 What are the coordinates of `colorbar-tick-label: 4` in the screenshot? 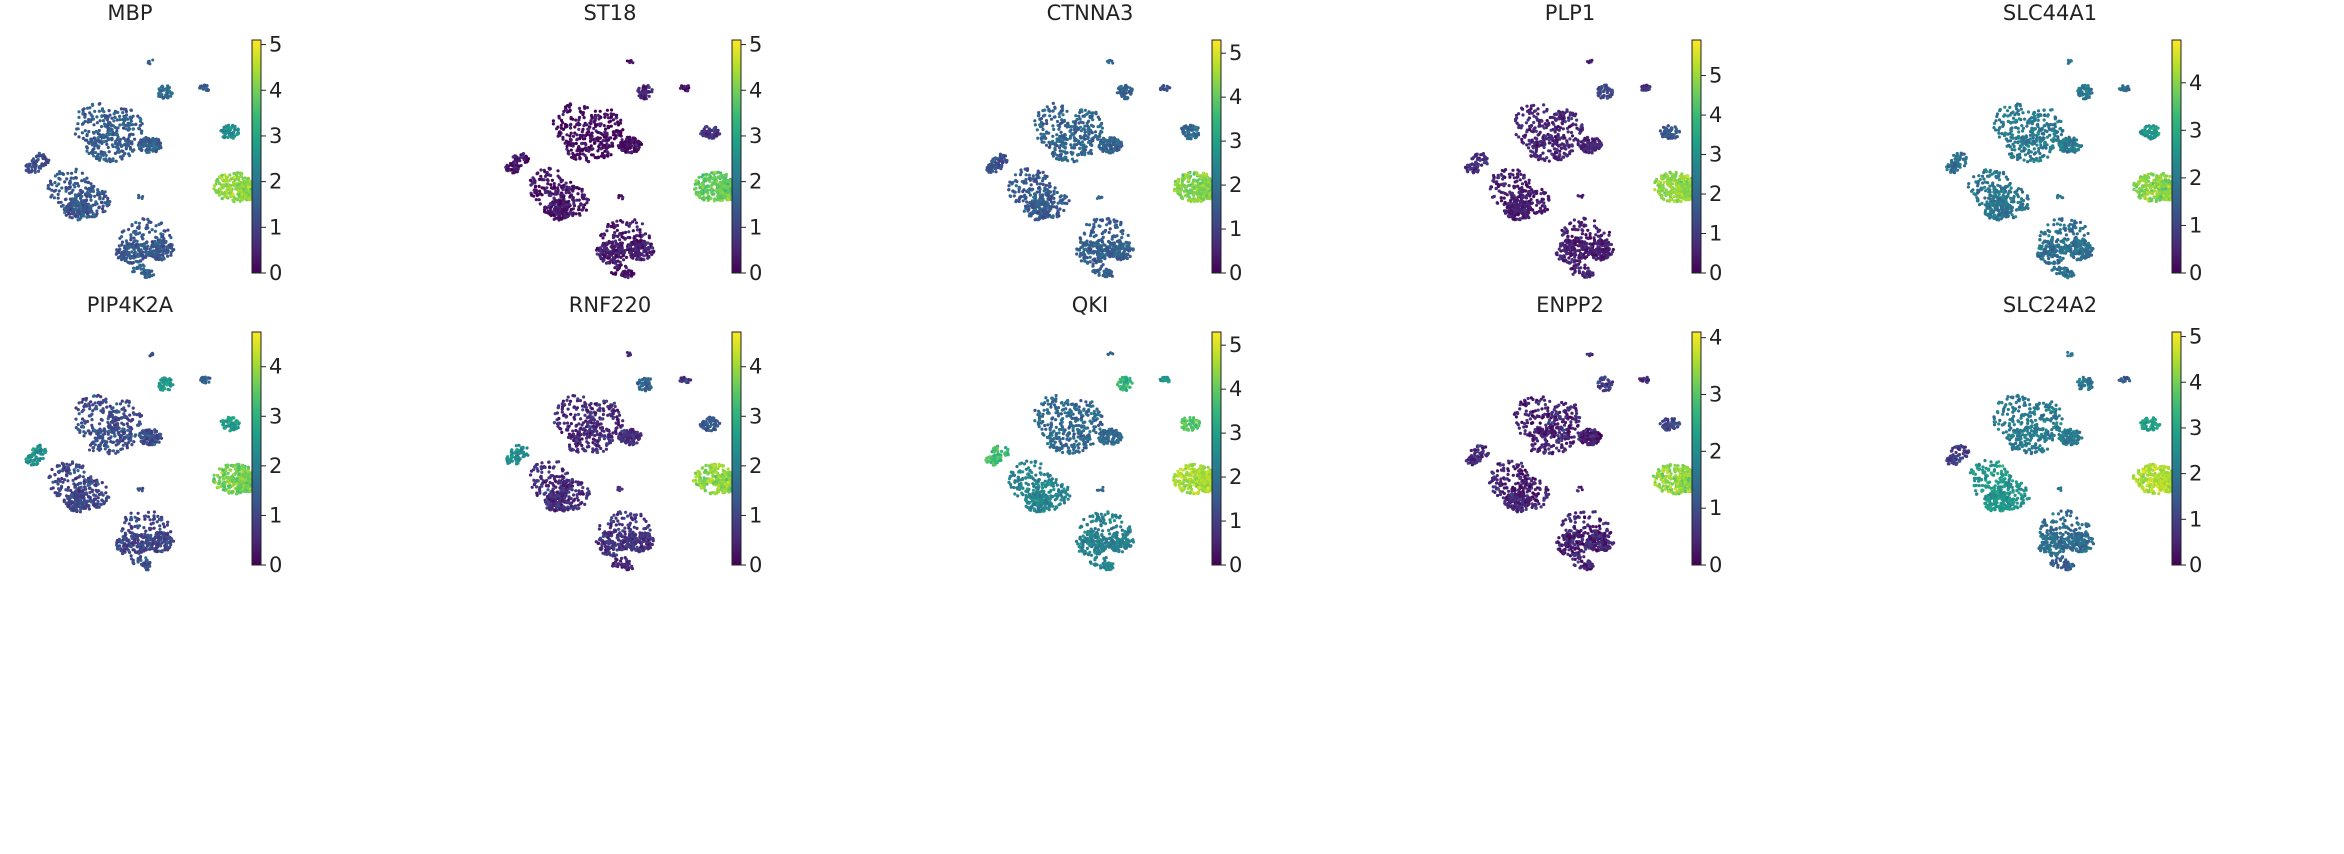 It's located at (275, 90).